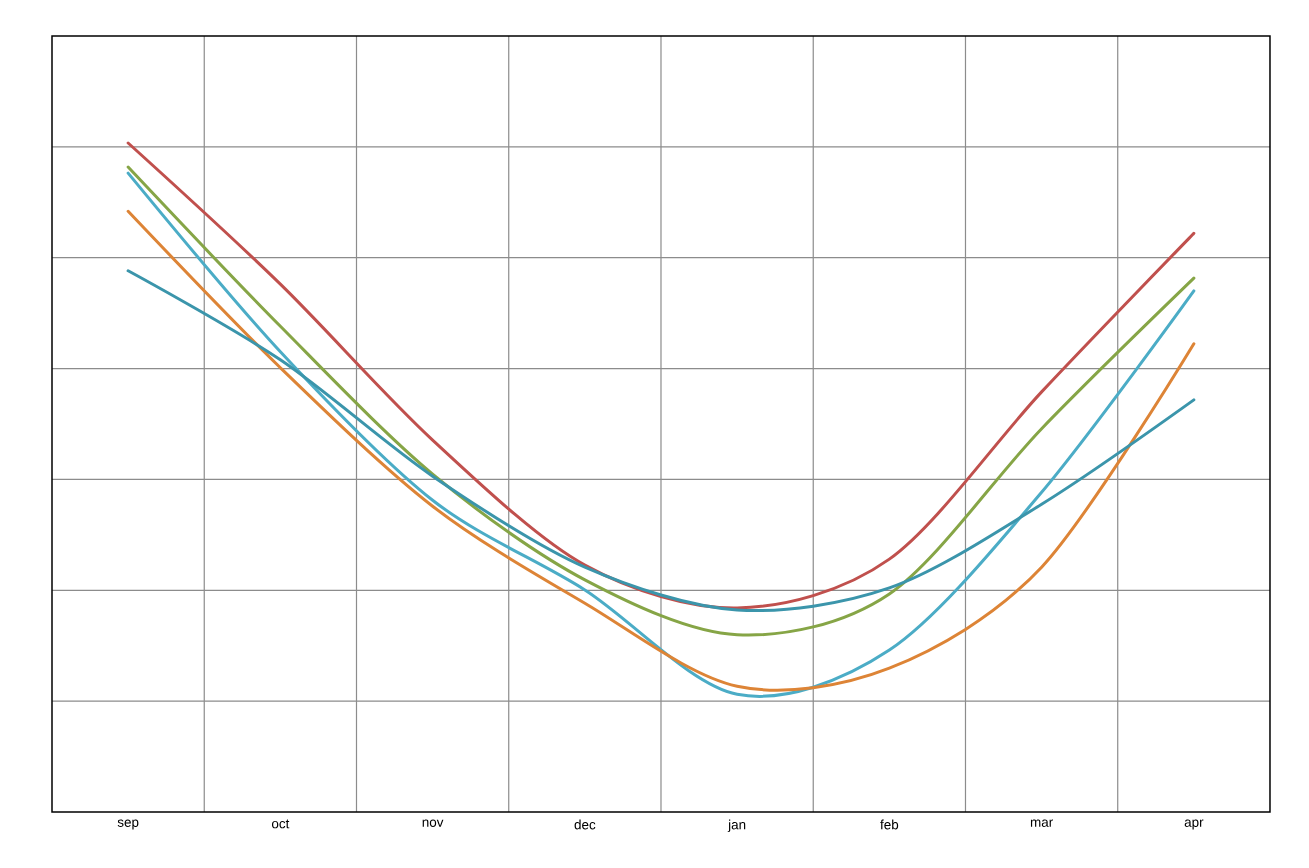 This screenshot has width=1309, height=868. I want to click on x-tick-label: mar, so click(1041, 823).